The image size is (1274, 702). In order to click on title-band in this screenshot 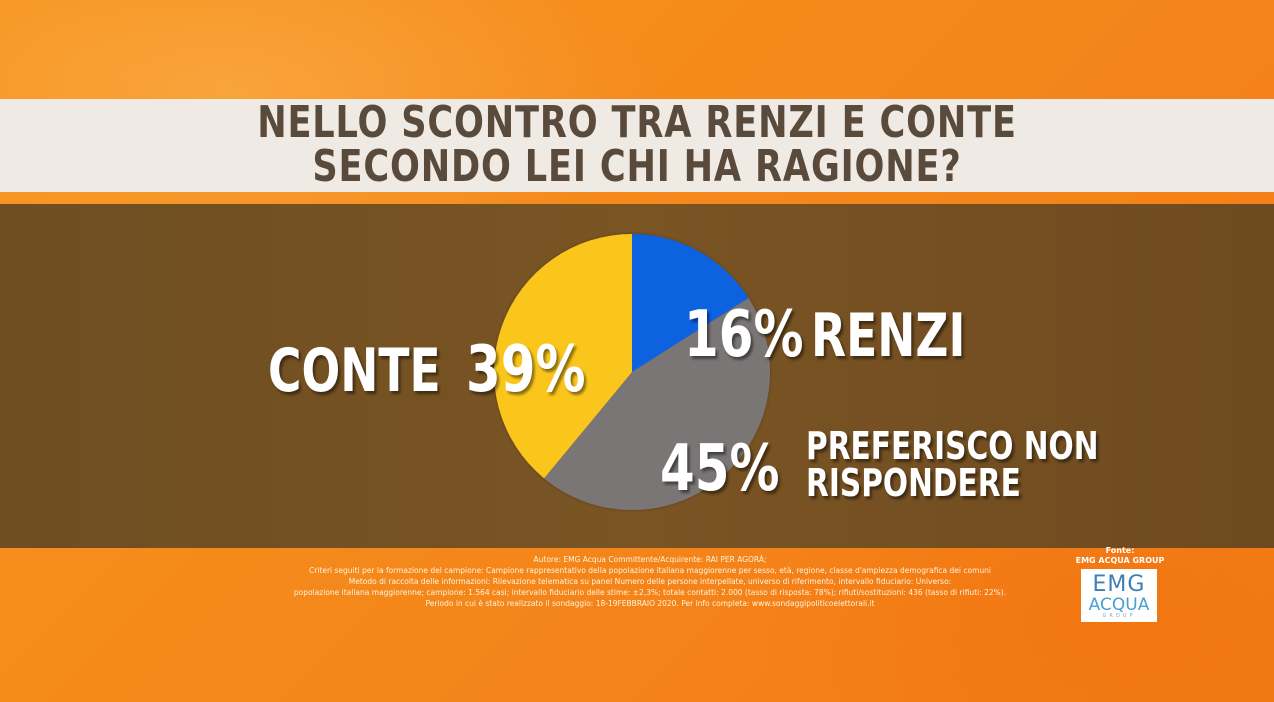, I will do `click(637, 145)`.